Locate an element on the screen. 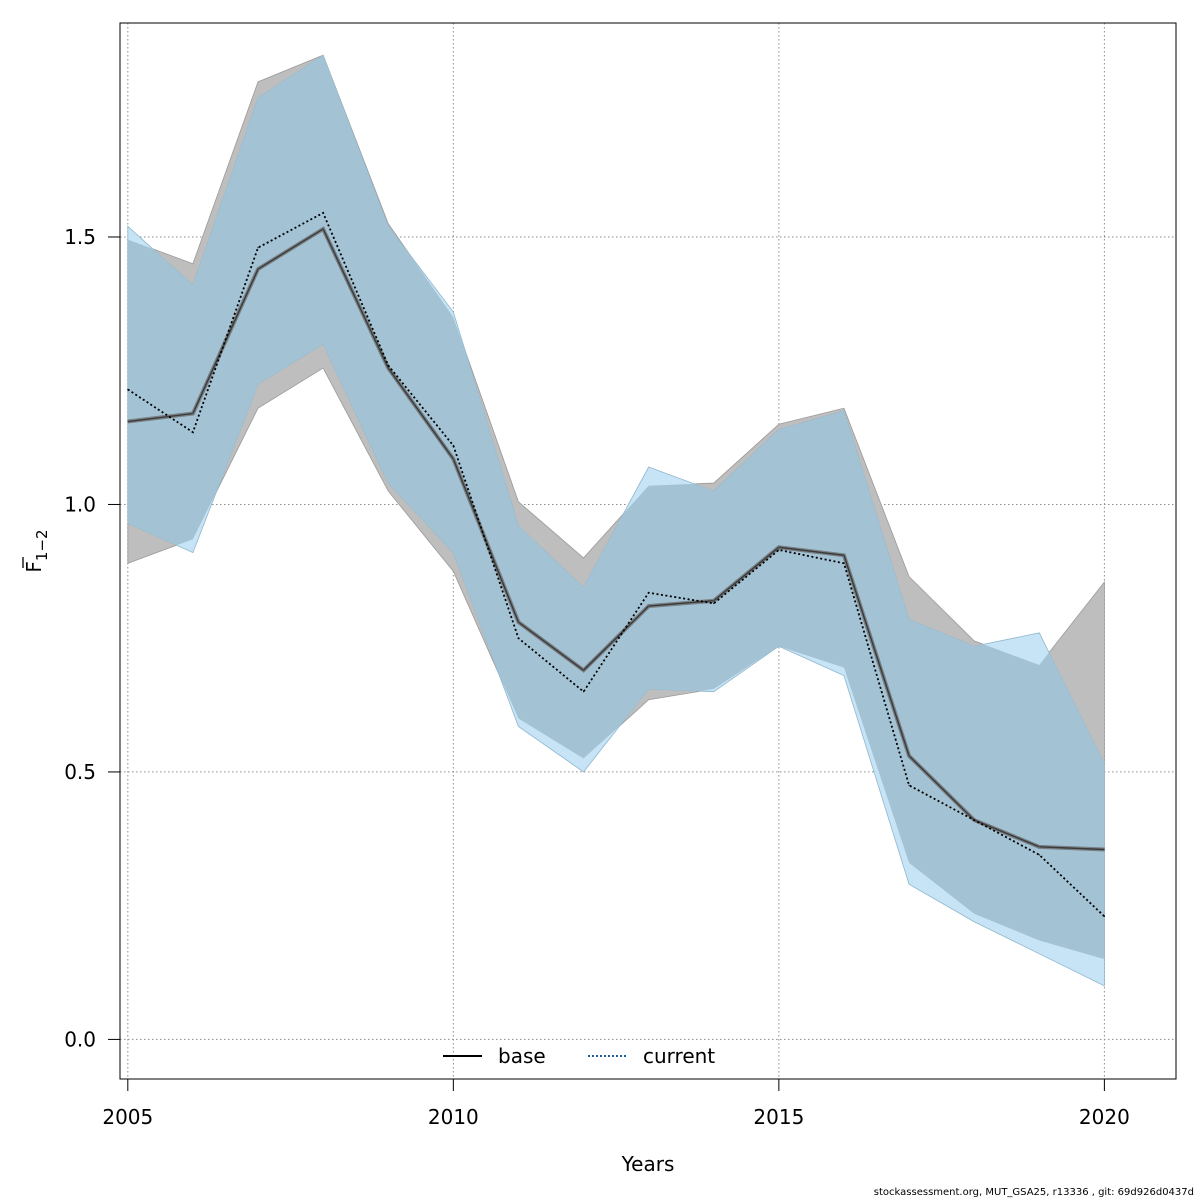 This screenshot has width=1200, height=1200. x-tick-label-1: 2010 is located at coordinates (453, 1117).